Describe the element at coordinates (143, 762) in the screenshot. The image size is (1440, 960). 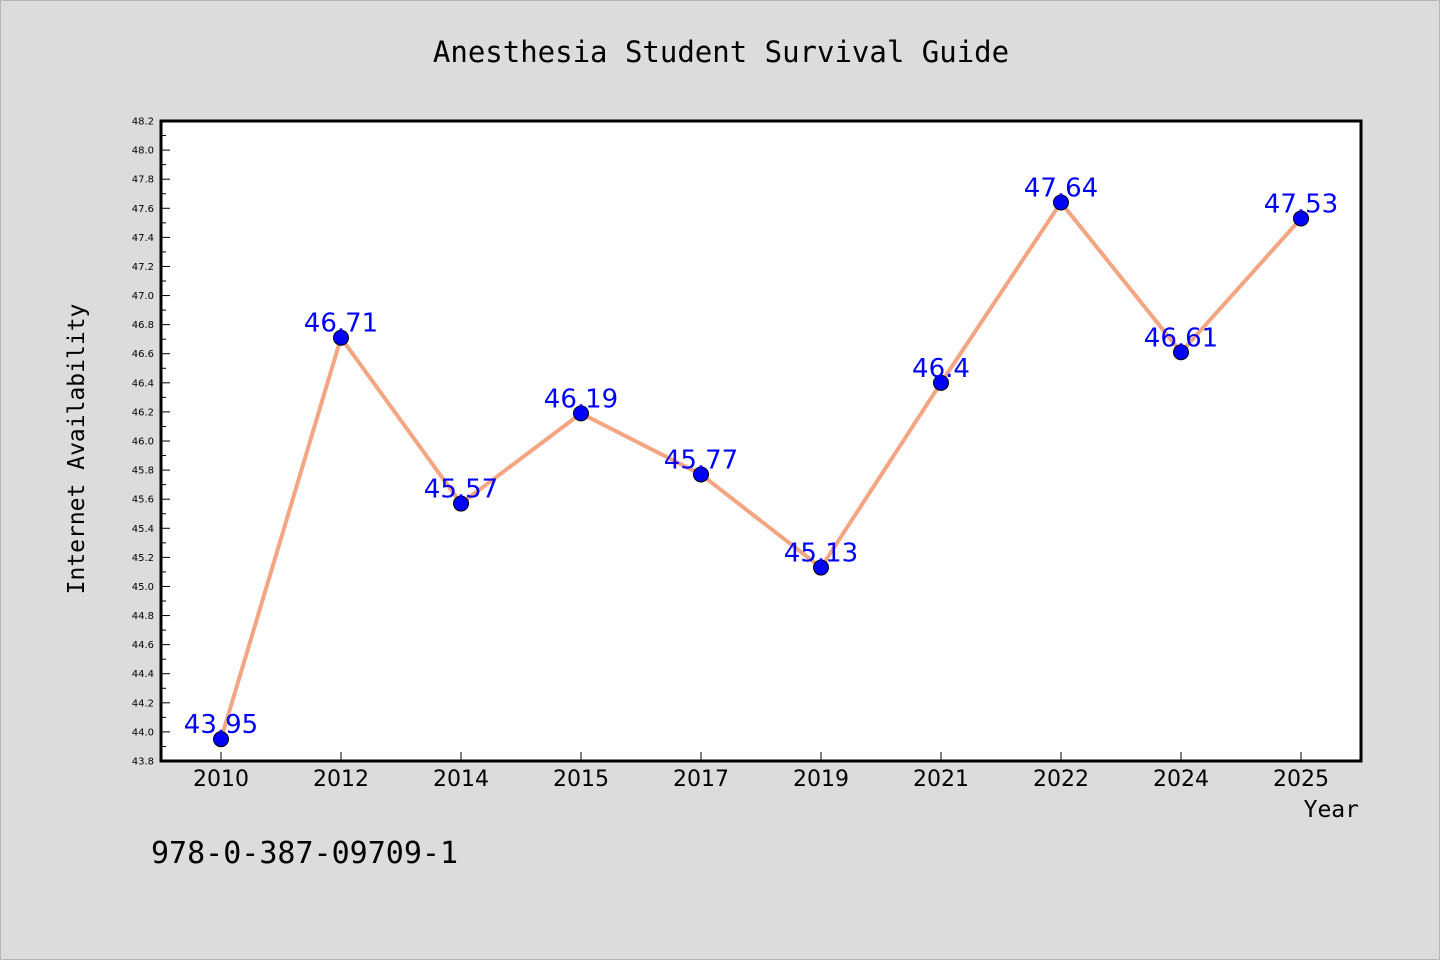
I see `y-tick-label: 43.8` at that location.